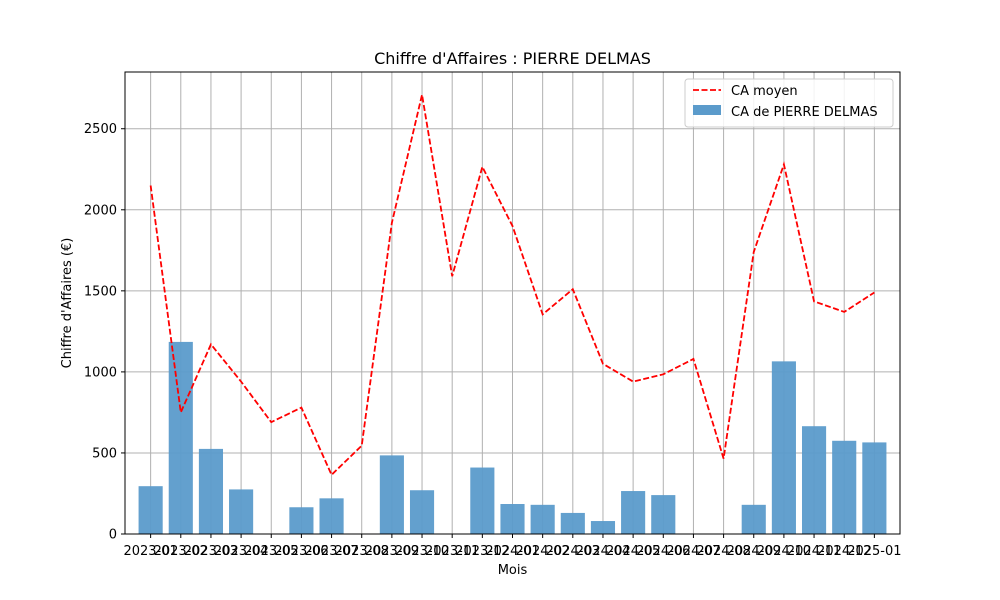 This screenshot has width=1000, height=600. What do you see at coordinates (784, 551) in the screenshot?
I see `x-tick-label: 2024-10` at bounding box center [784, 551].